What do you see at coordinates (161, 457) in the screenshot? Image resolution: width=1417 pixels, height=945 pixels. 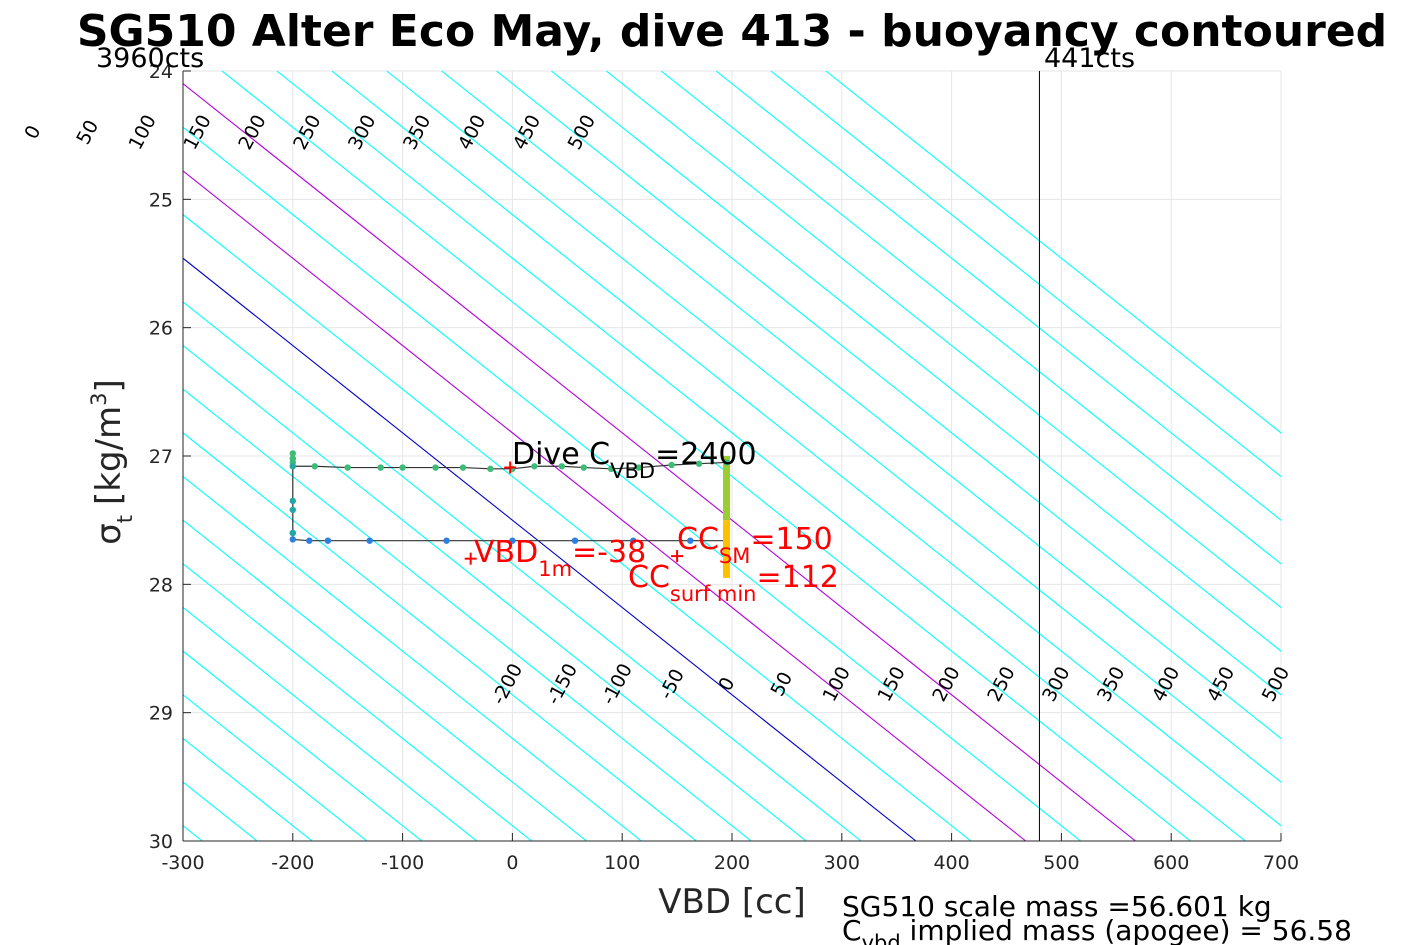 I see `y-tick-label: 27` at bounding box center [161, 457].